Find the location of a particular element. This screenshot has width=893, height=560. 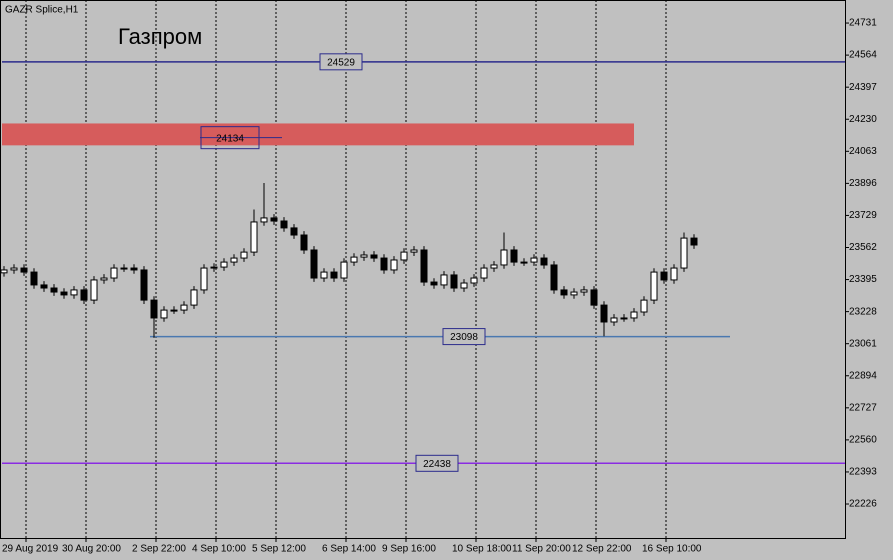

y-tick-label: 22894 is located at coordinates (863, 375).